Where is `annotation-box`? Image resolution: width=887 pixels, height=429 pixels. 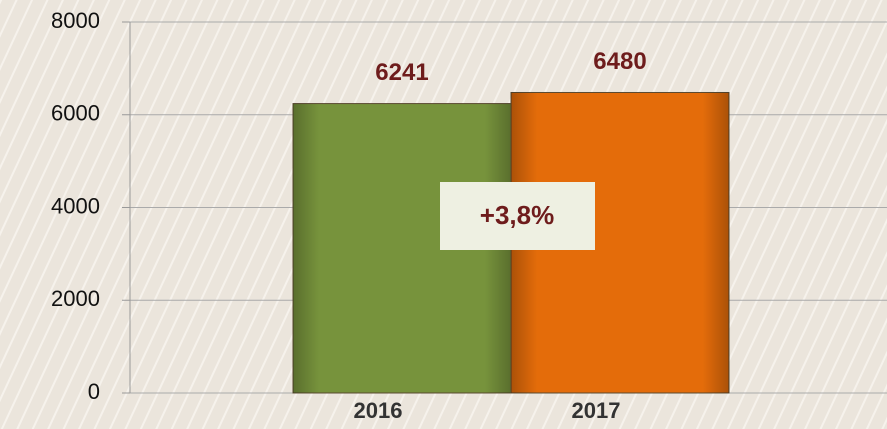
annotation-box is located at coordinates (517, 216).